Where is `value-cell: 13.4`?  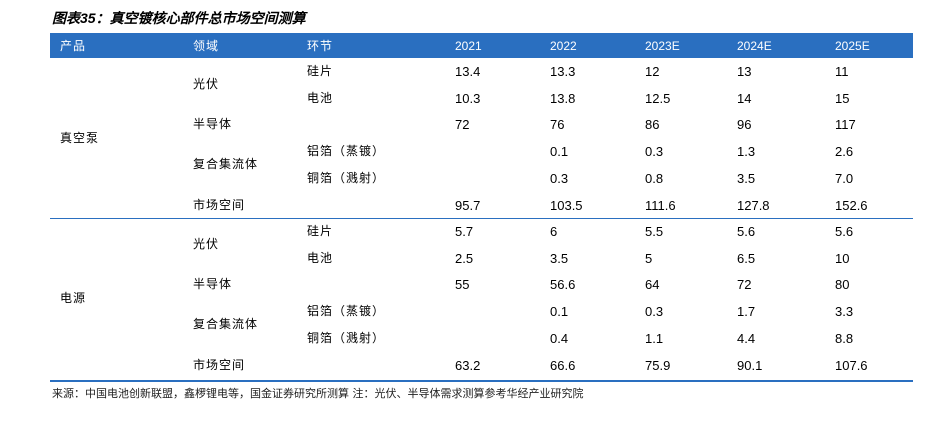 value-cell: 13.4 is located at coordinates (468, 71).